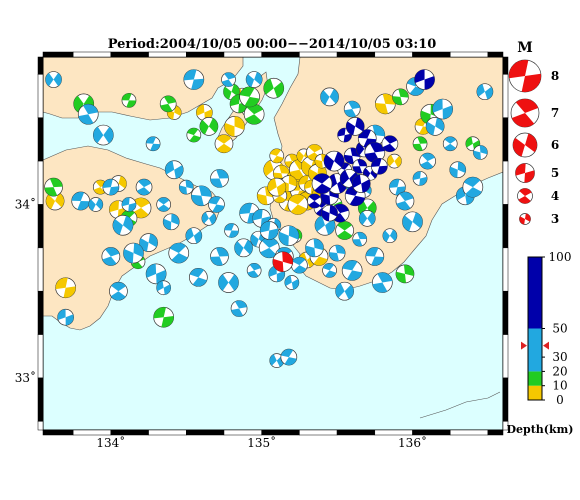 The height and width of the screenshot is (500, 580). I want to click on colorbar-label: 10, so click(559, 386).